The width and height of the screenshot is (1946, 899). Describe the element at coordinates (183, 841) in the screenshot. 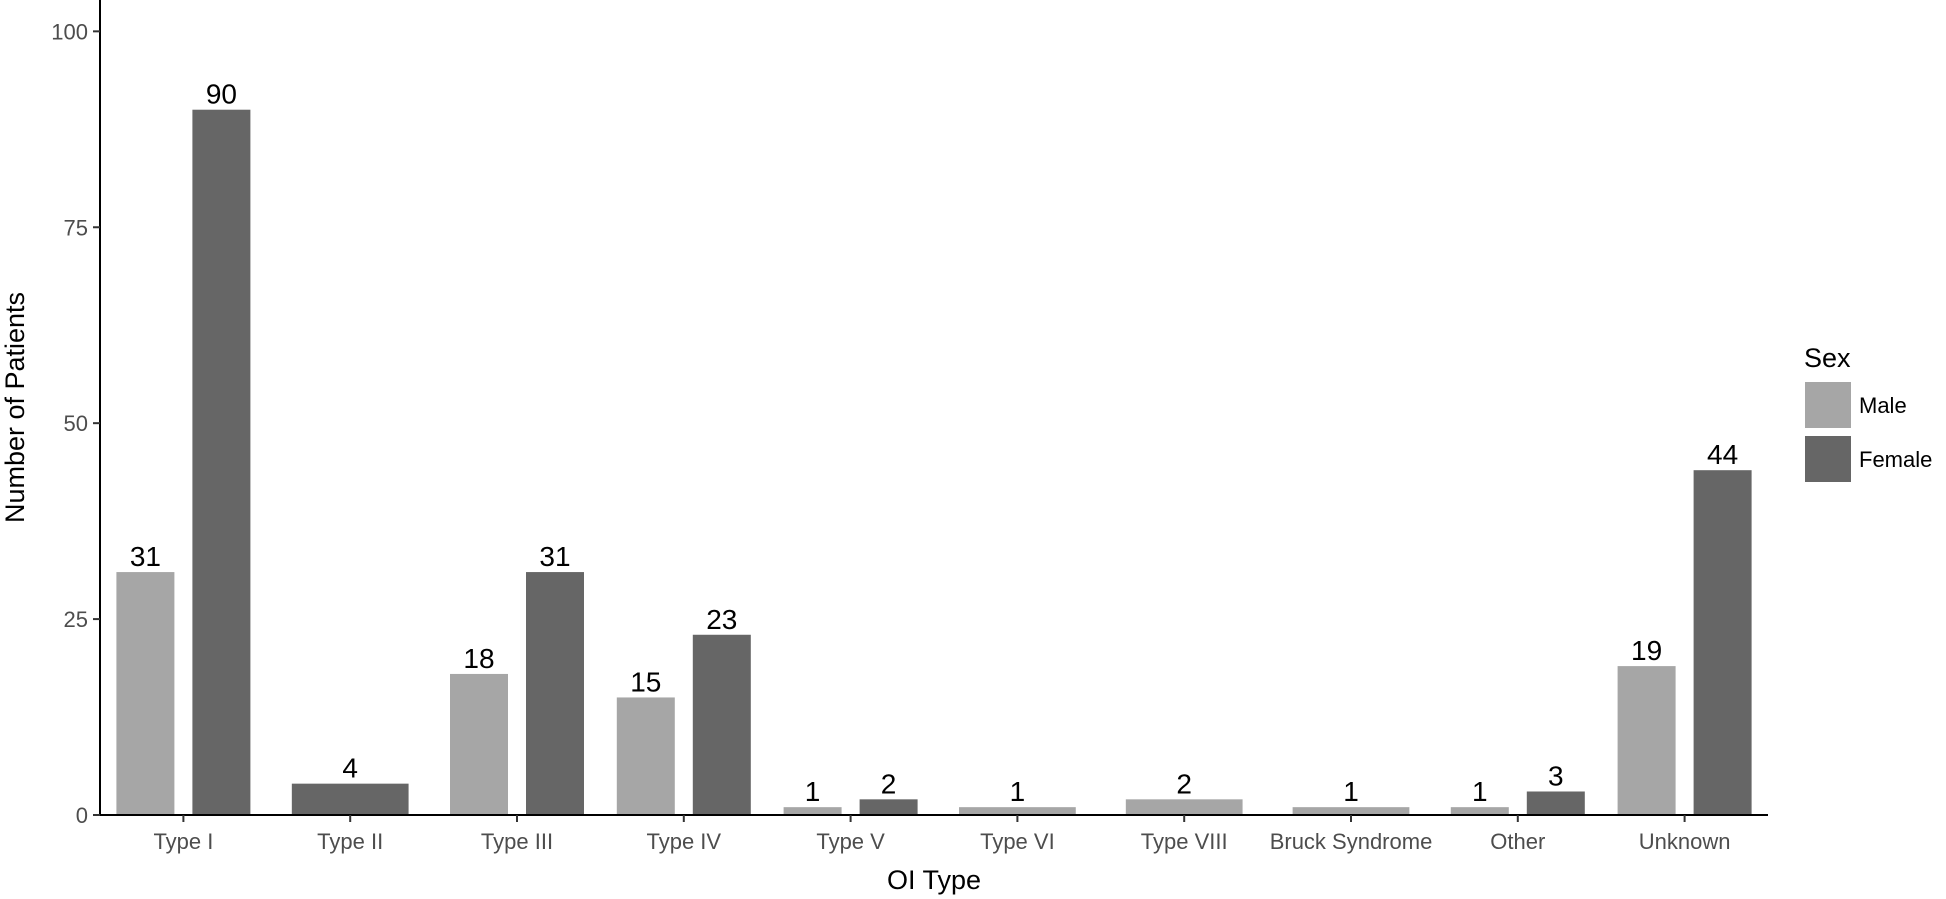

I see `x-tick-label-0: Type I` at that location.